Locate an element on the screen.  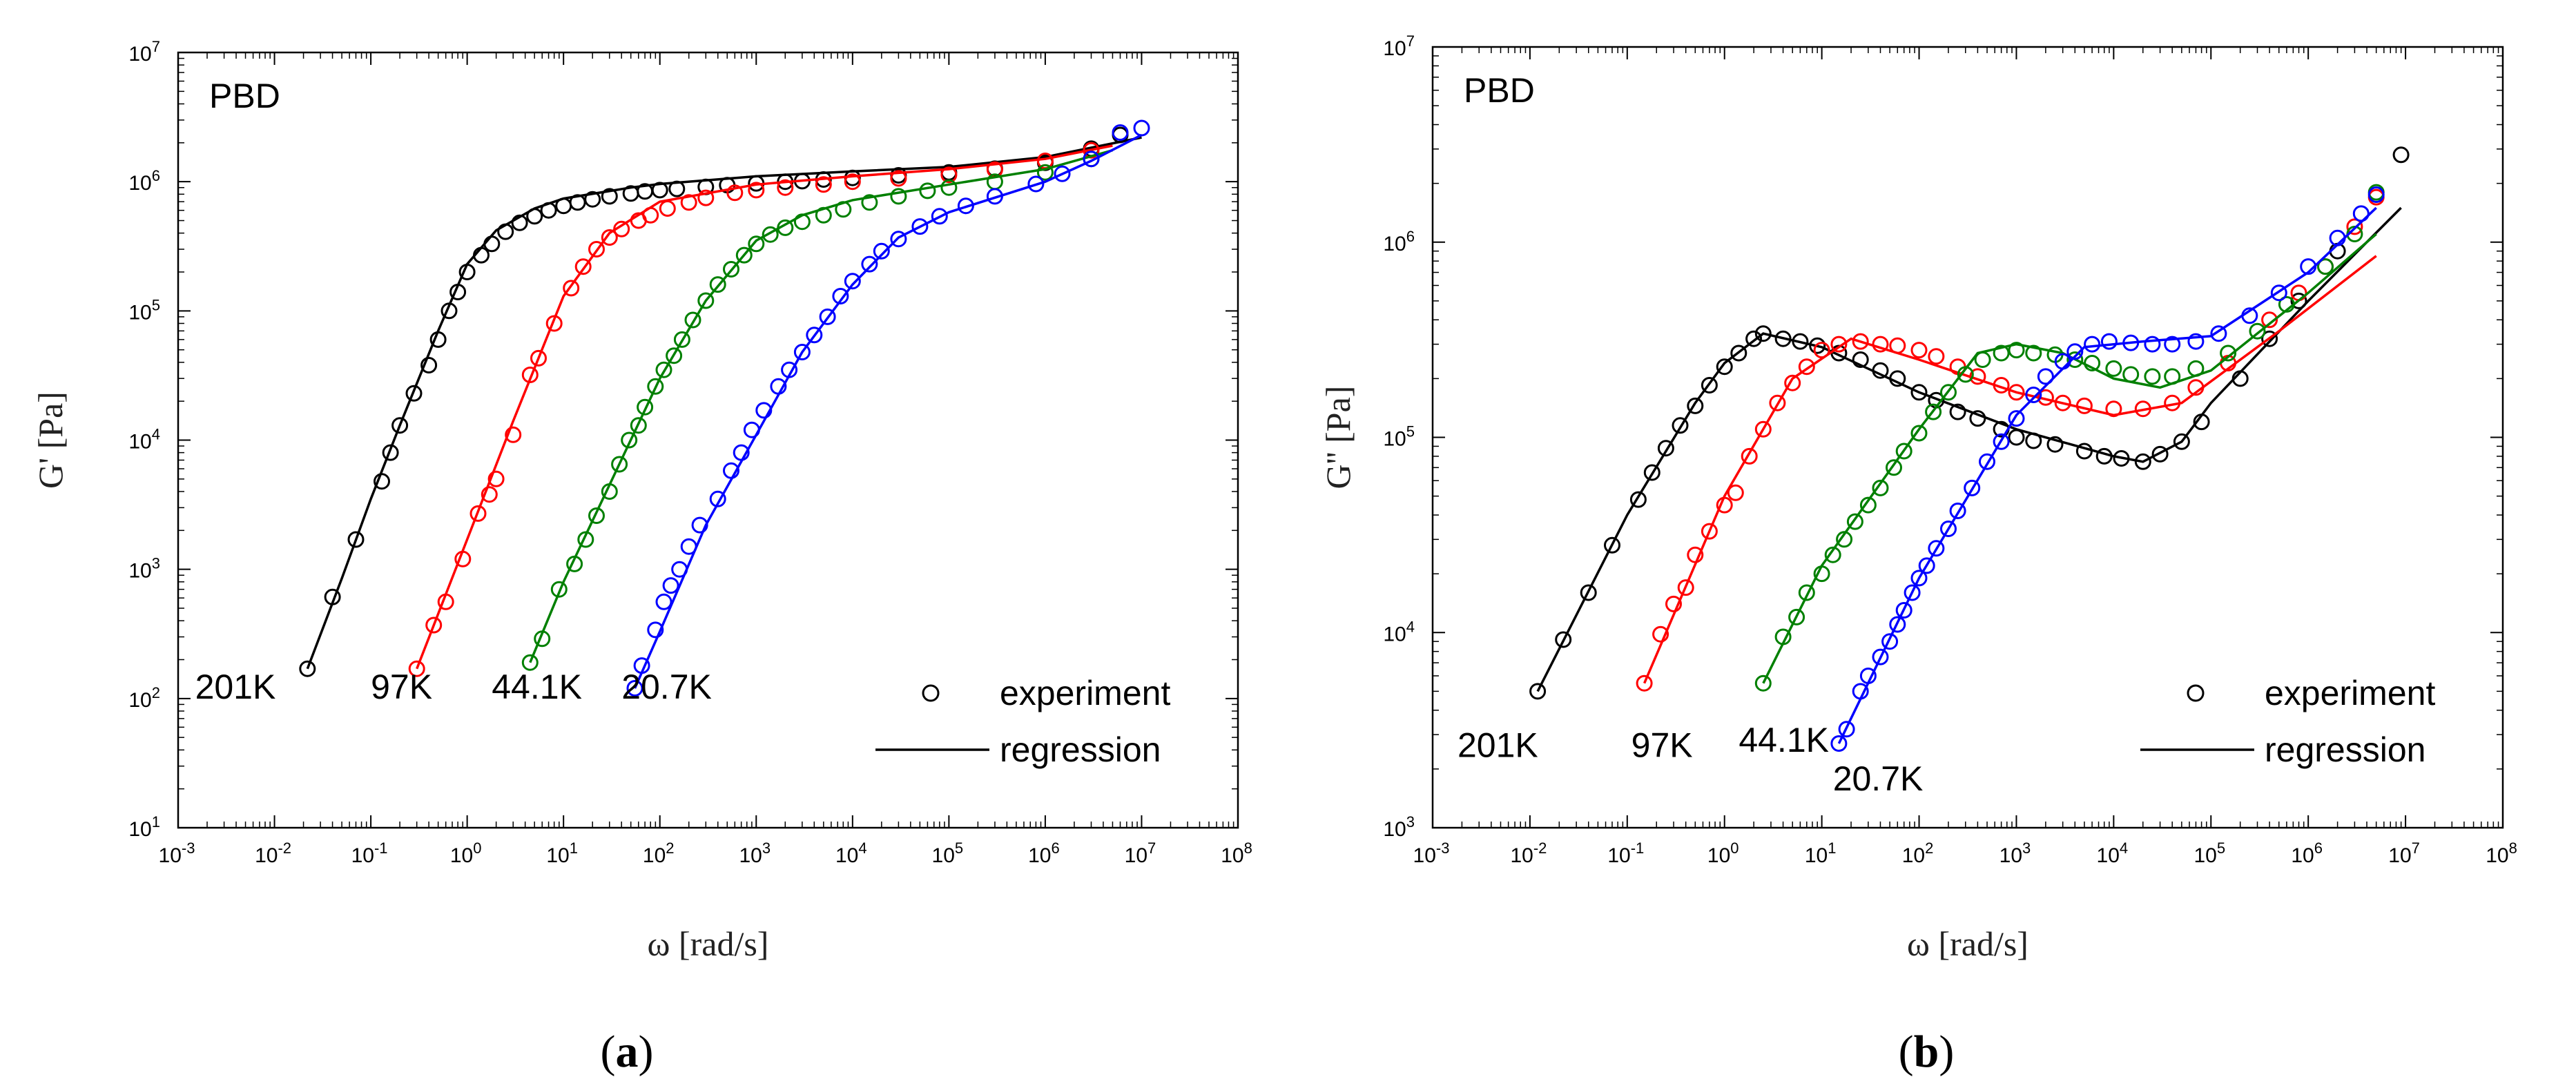
x-tick-label: 10⁻¹ is located at coordinates (370, 853).